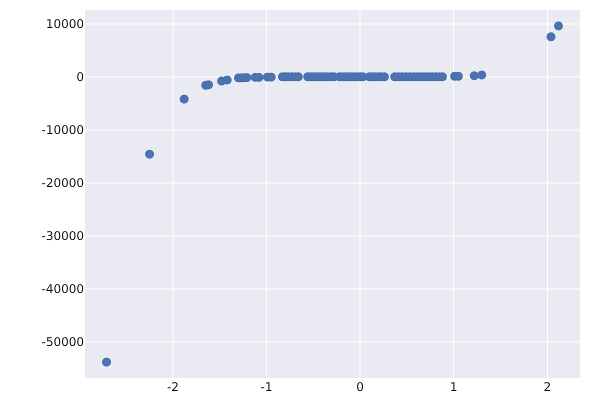  Describe the element at coordinates (62, 342) in the screenshot. I see `y-tick-label: -50000` at that location.